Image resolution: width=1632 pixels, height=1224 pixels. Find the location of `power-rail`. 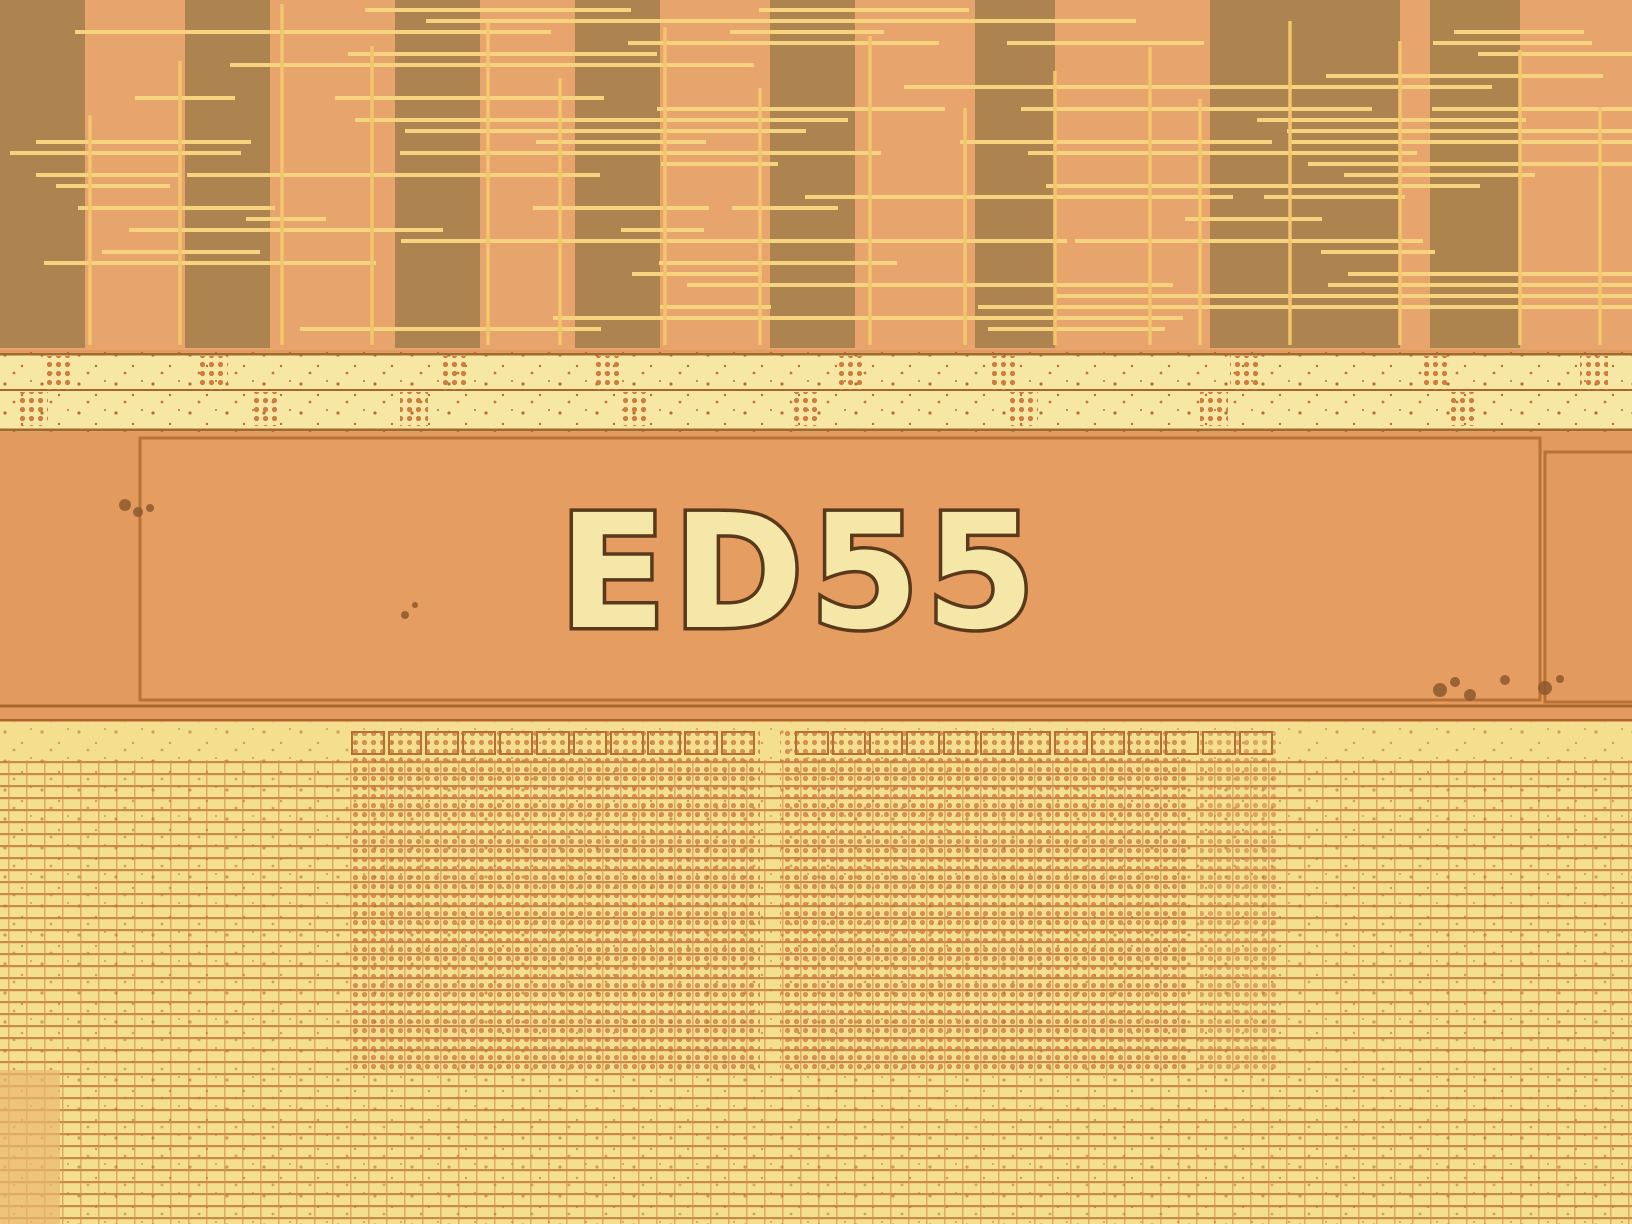

power-rail is located at coordinates (816, 392).